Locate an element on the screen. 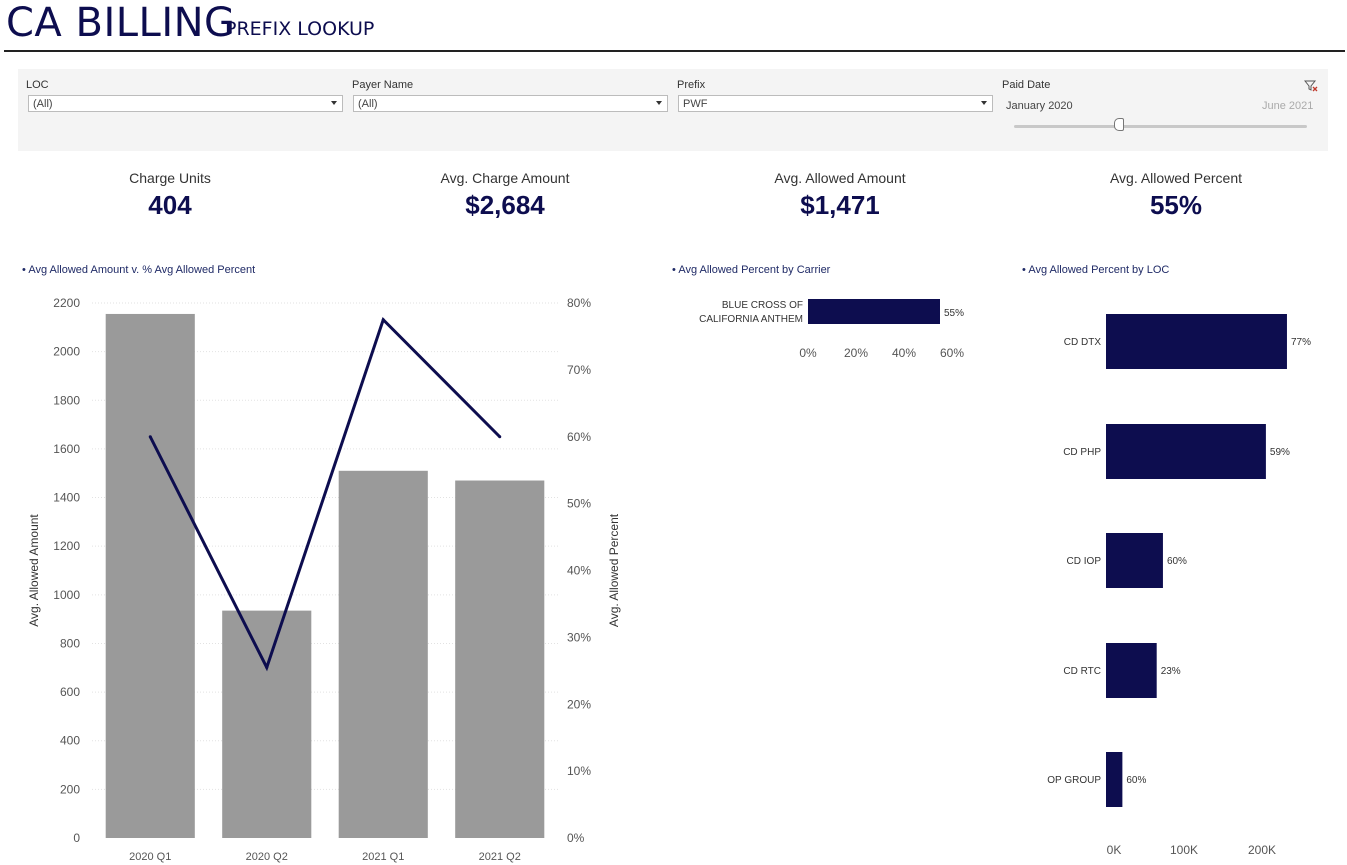  x-axis-tick-label: 2020 Q2 is located at coordinates (267, 857).